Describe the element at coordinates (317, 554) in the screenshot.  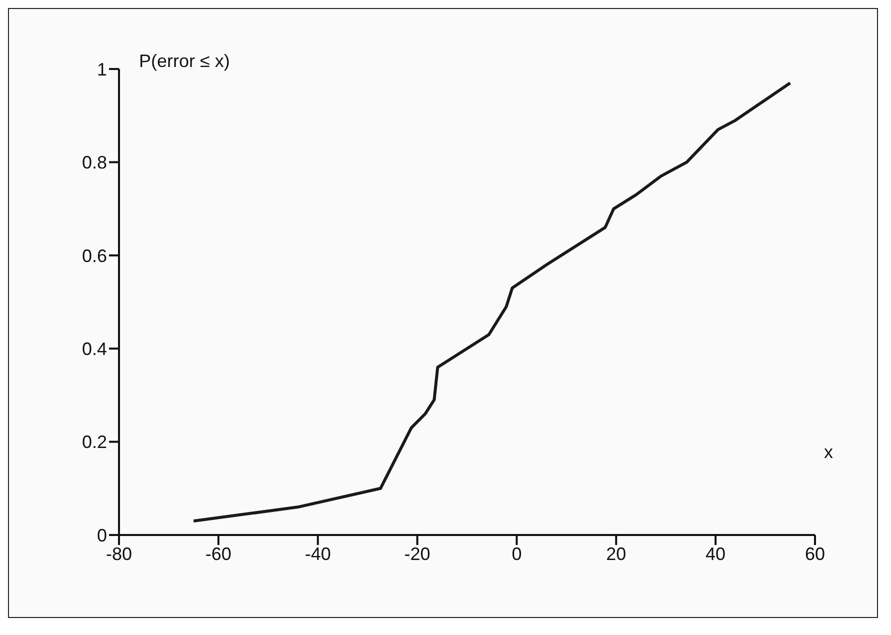
I see `x-tick-label: -40` at that location.